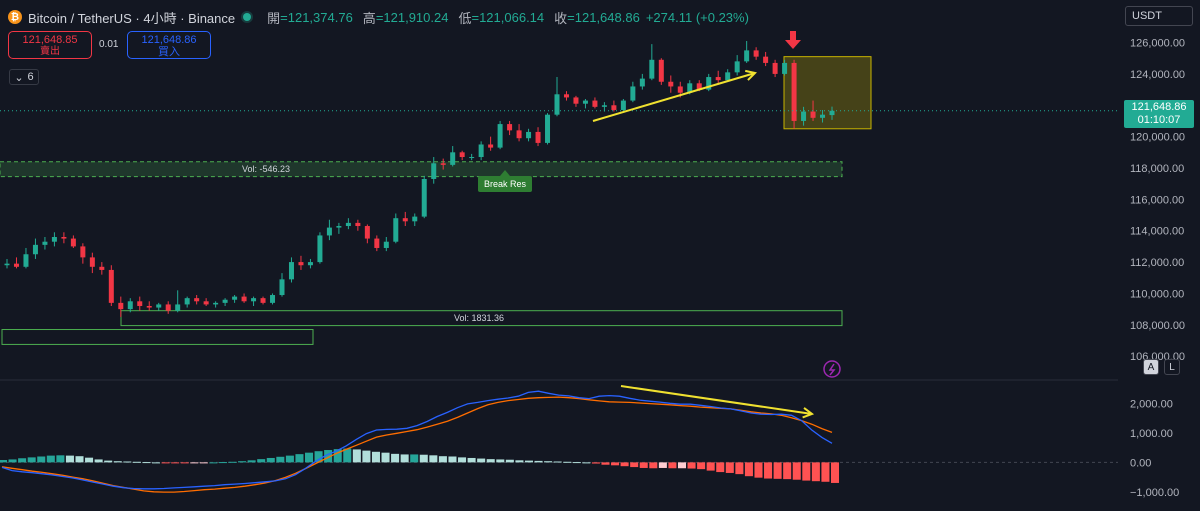 Image resolution: width=1200 pixels, height=511 pixels. What do you see at coordinates (808, 413) in the screenshot?
I see `macd-divergence-arrow-icon-head` at bounding box center [808, 413].